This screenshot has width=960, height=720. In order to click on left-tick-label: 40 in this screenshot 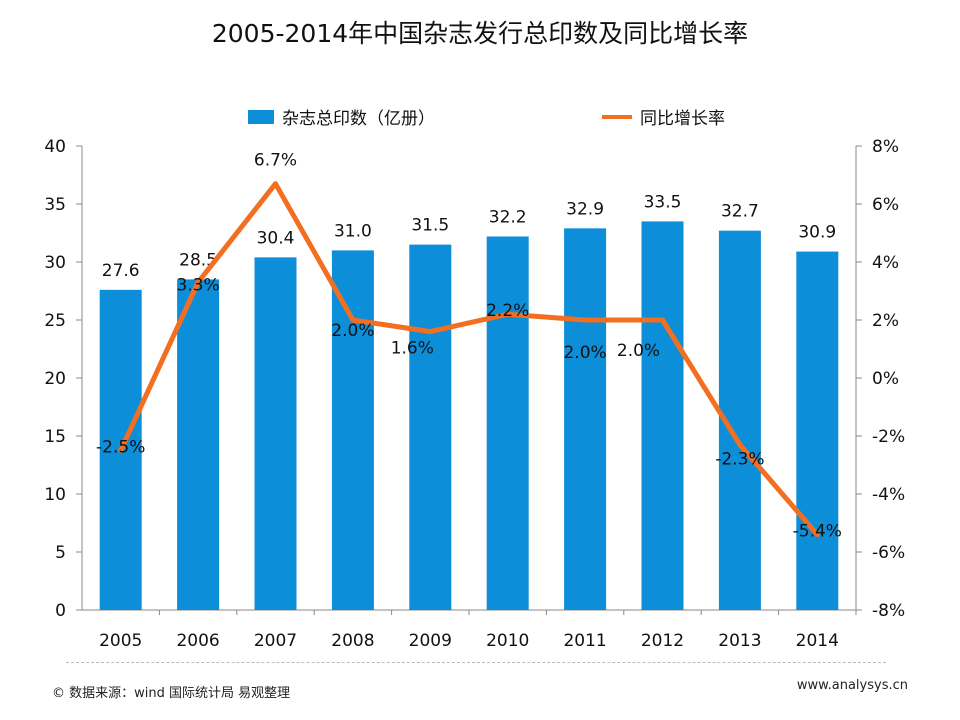, I will do `click(55, 147)`.